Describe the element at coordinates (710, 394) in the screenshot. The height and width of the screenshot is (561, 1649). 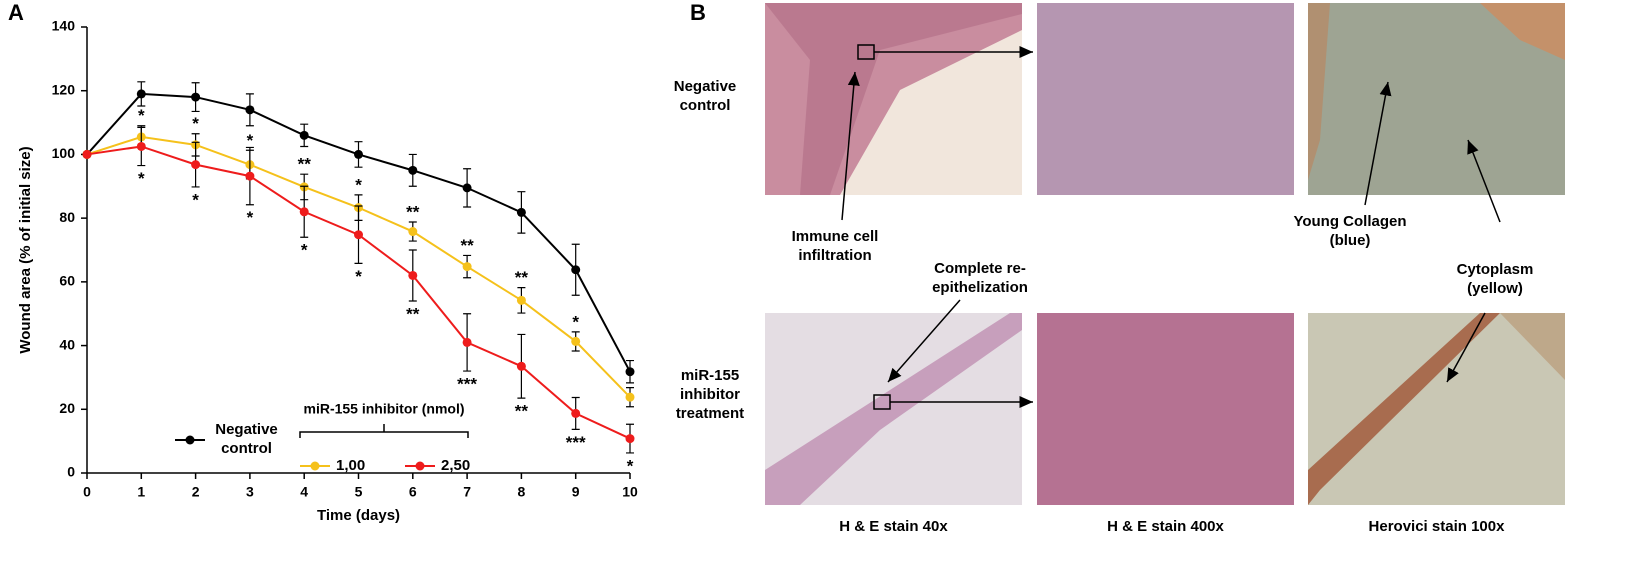
I see `row-label: miR-155 inhibitor treatment` at that location.